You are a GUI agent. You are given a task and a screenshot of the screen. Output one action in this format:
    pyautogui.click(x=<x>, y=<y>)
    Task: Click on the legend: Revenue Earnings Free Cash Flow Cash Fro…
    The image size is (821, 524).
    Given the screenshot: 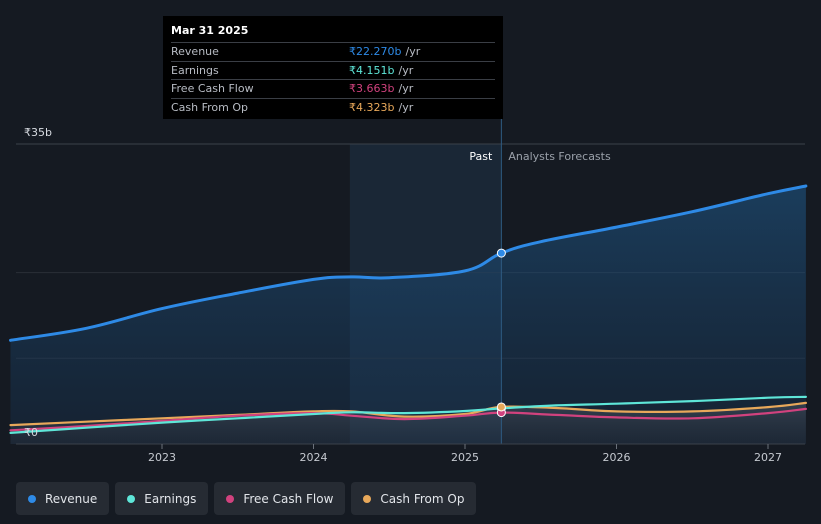 What is the action you would take?
    pyautogui.click(x=246, y=498)
    